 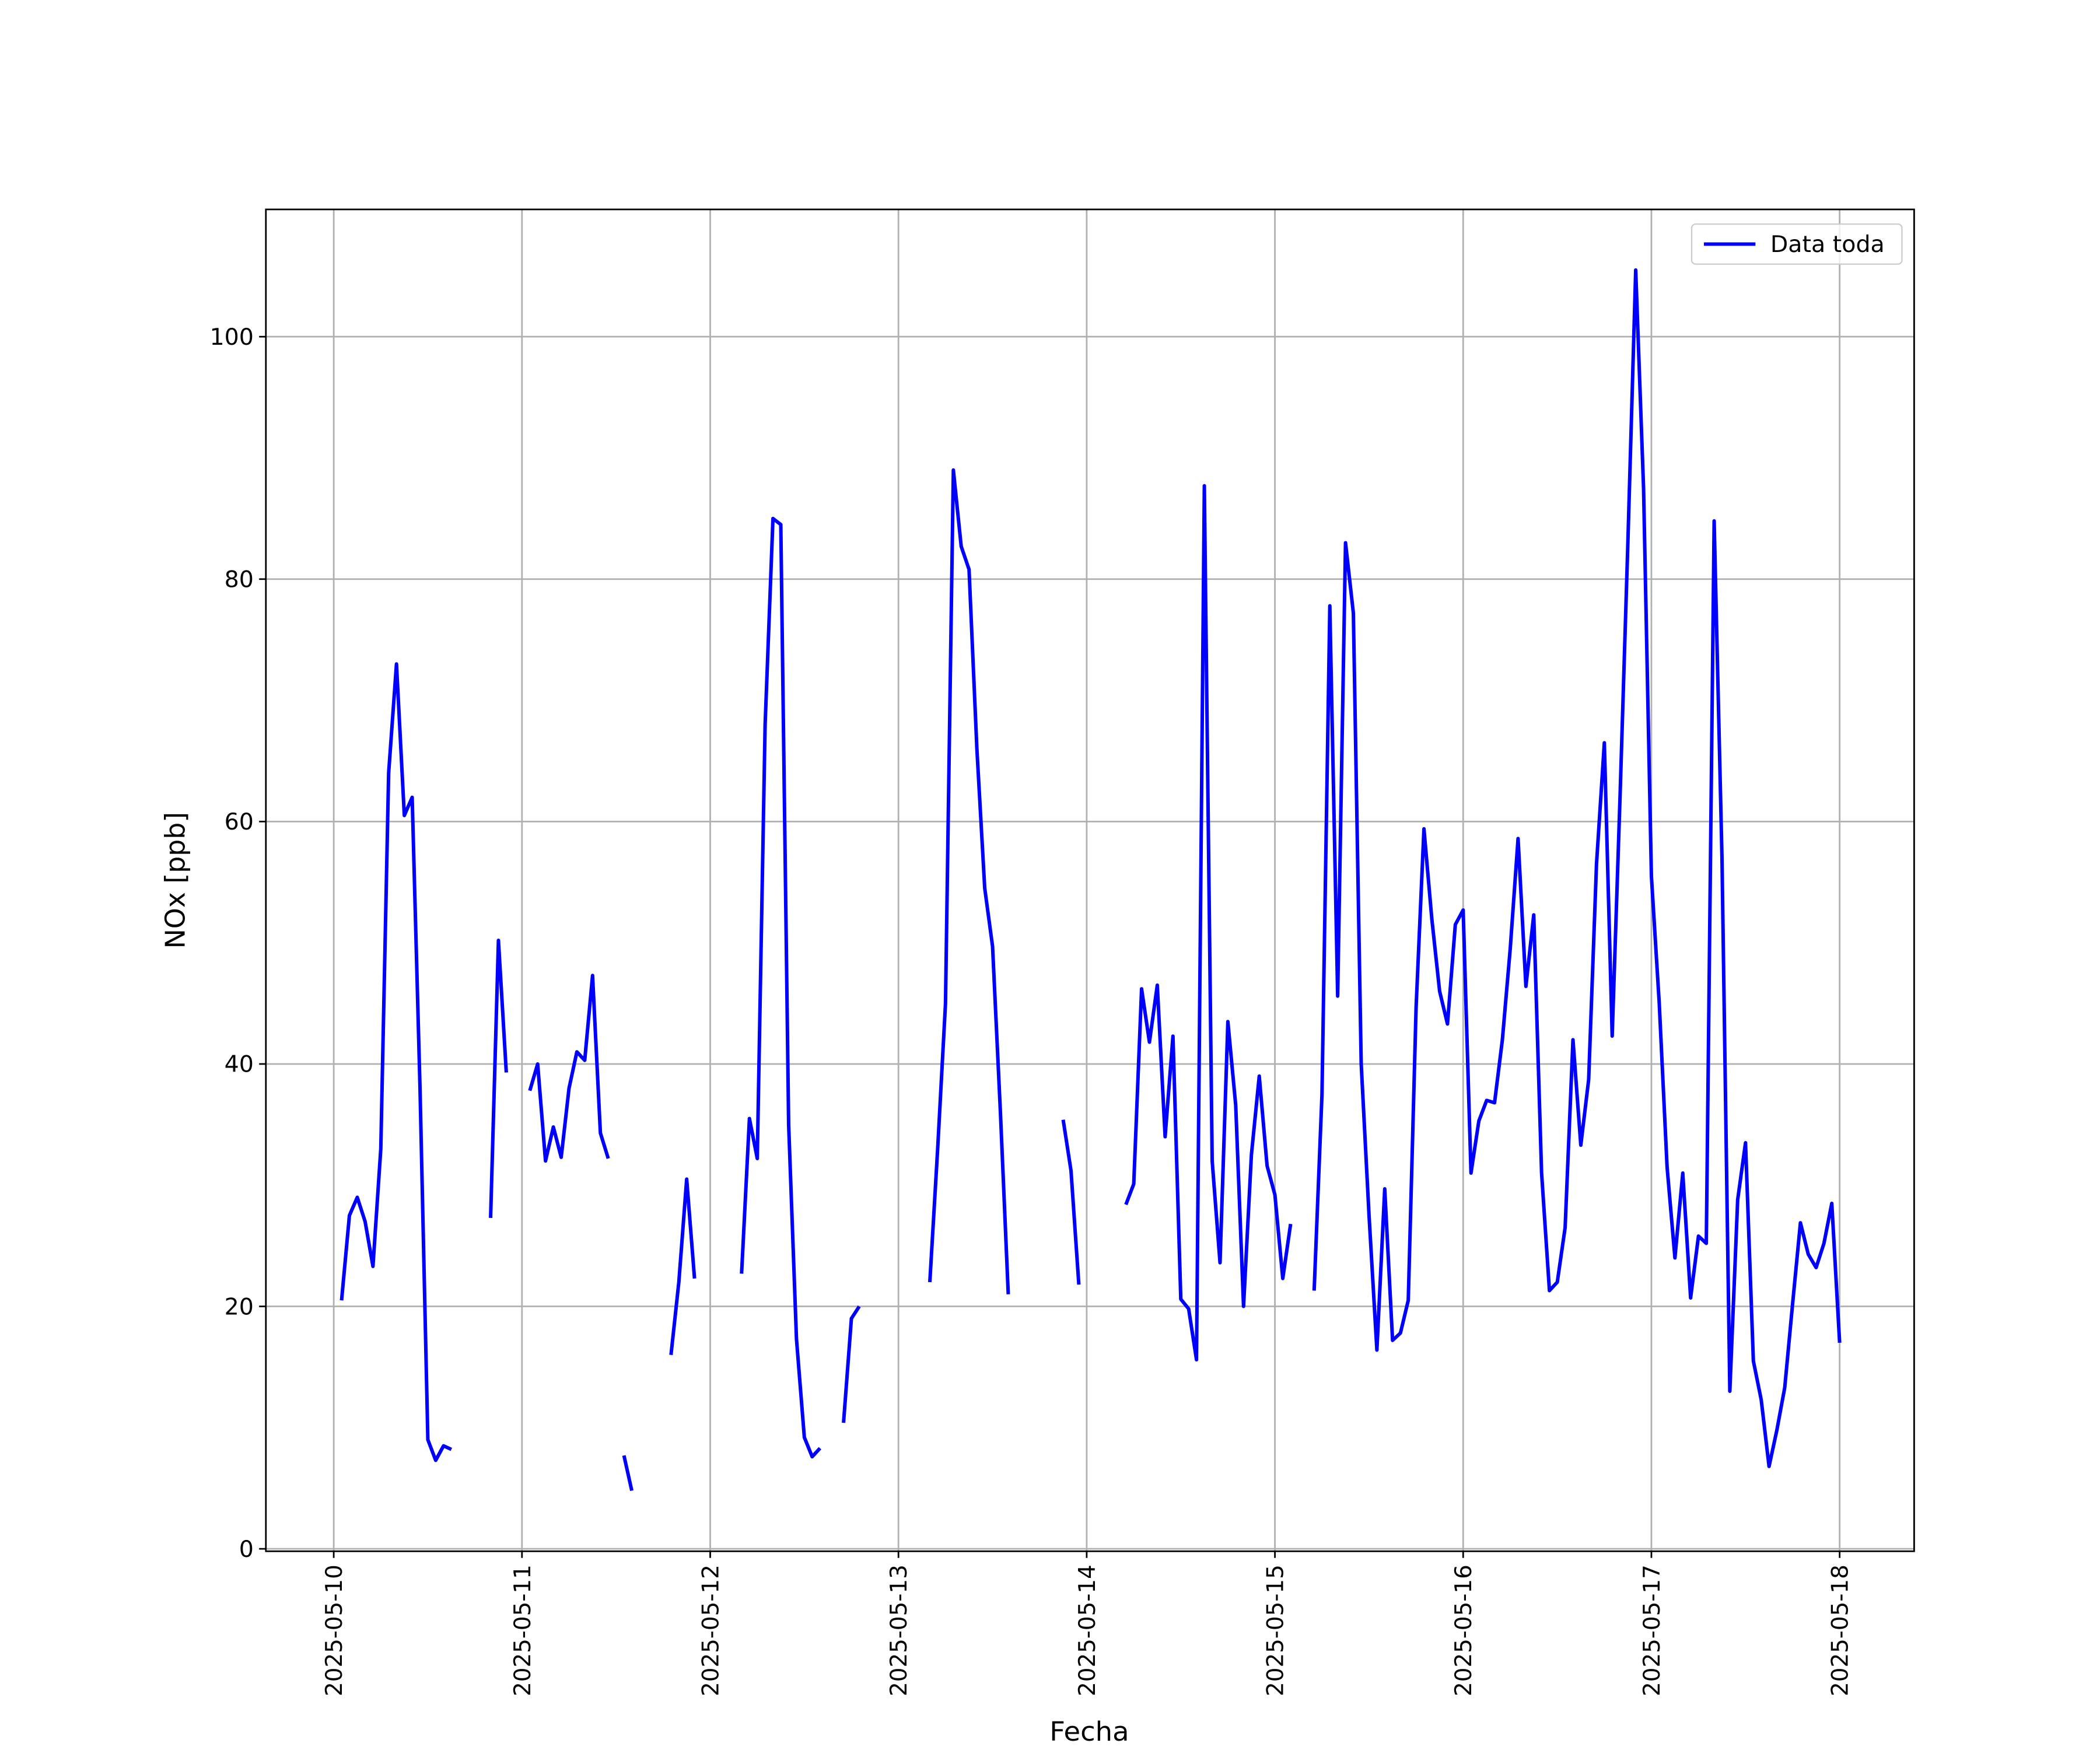 What do you see at coordinates (239, 1307) in the screenshot?
I see `y-tick-label: 20` at bounding box center [239, 1307].